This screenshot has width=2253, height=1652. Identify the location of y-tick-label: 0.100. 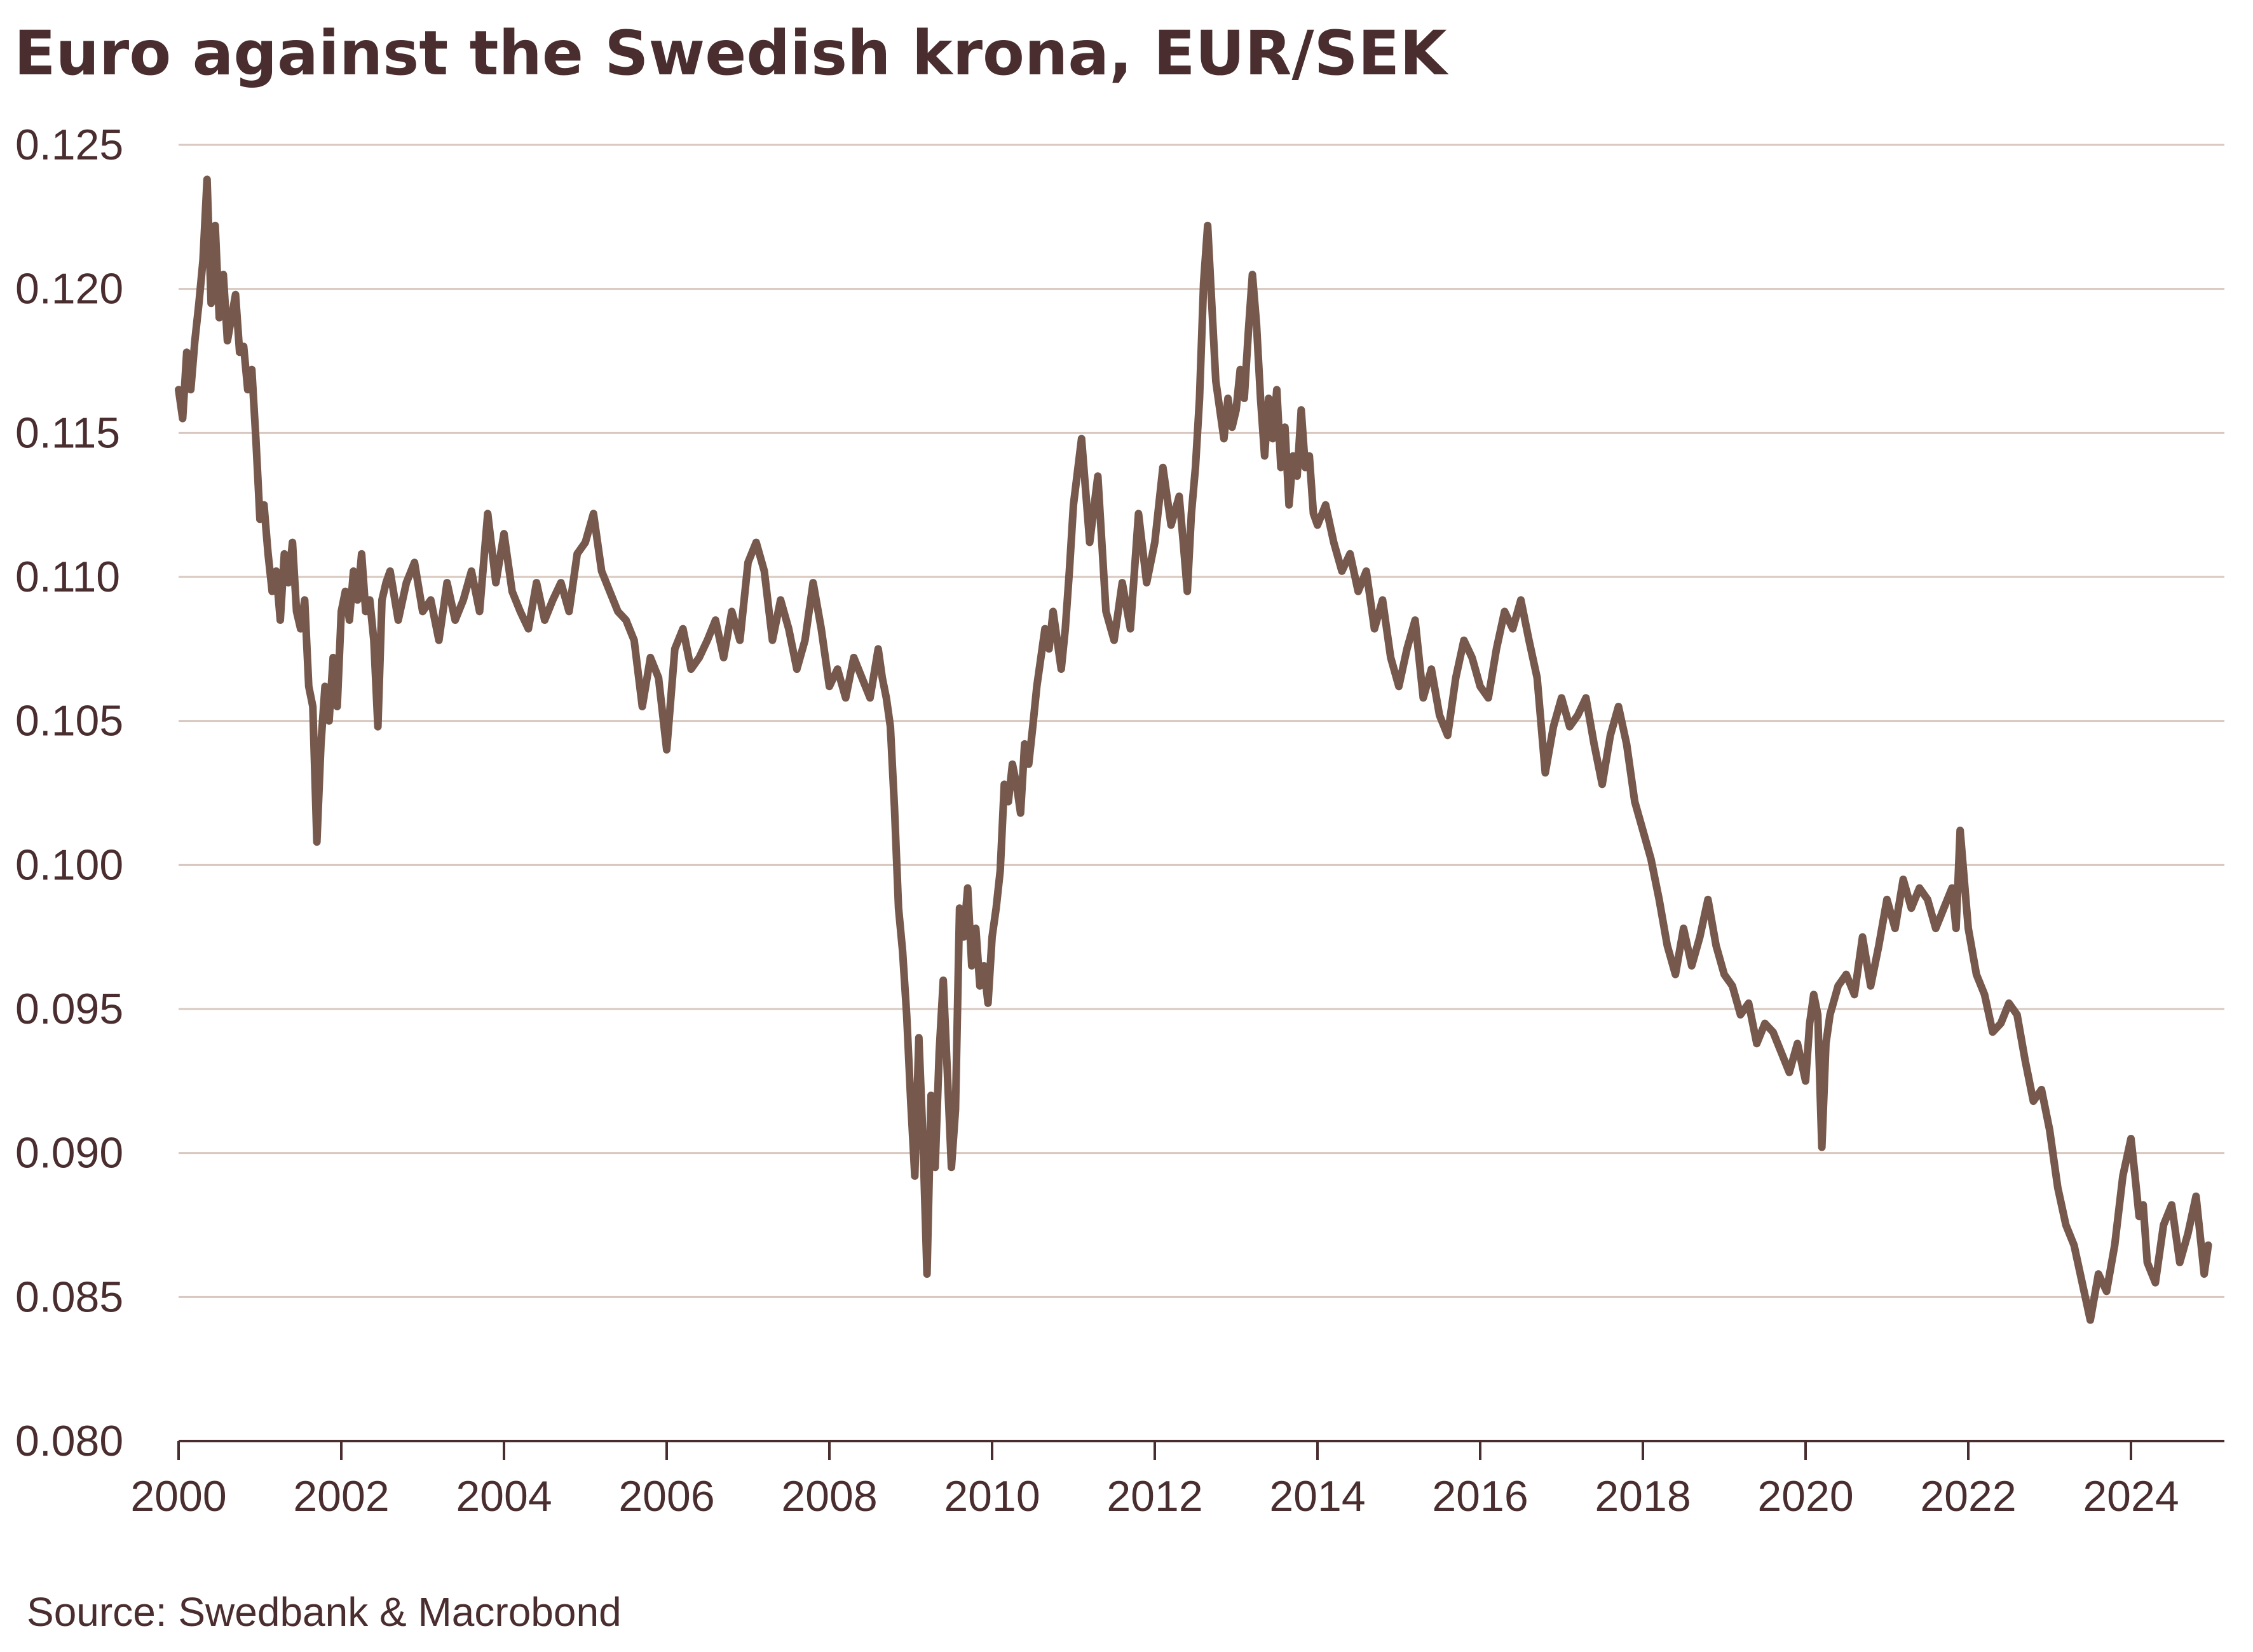
(69, 865).